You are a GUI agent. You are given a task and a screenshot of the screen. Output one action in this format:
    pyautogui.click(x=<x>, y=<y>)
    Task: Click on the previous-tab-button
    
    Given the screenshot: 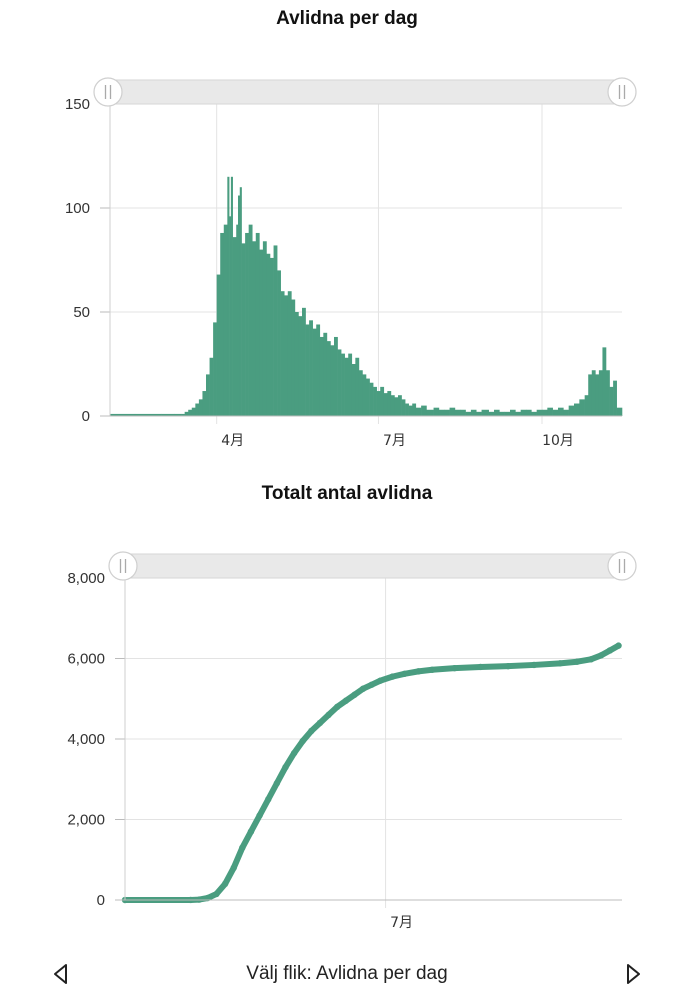 What is the action you would take?
    pyautogui.click(x=61, y=974)
    